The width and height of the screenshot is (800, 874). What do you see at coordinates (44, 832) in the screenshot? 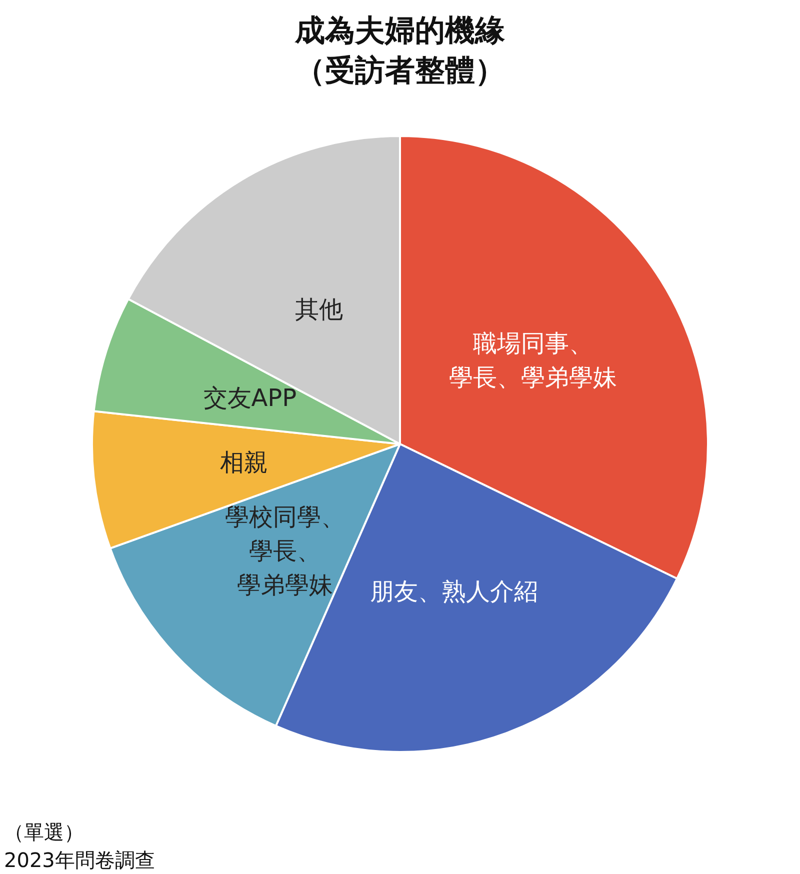
I see `text: （單選）` at bounding box center [44, 832].